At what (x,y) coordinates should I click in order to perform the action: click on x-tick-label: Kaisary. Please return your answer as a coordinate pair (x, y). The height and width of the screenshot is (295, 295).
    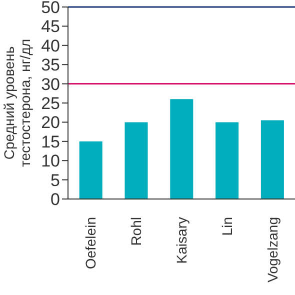
    Looking at the image, I should click on (182, 240).